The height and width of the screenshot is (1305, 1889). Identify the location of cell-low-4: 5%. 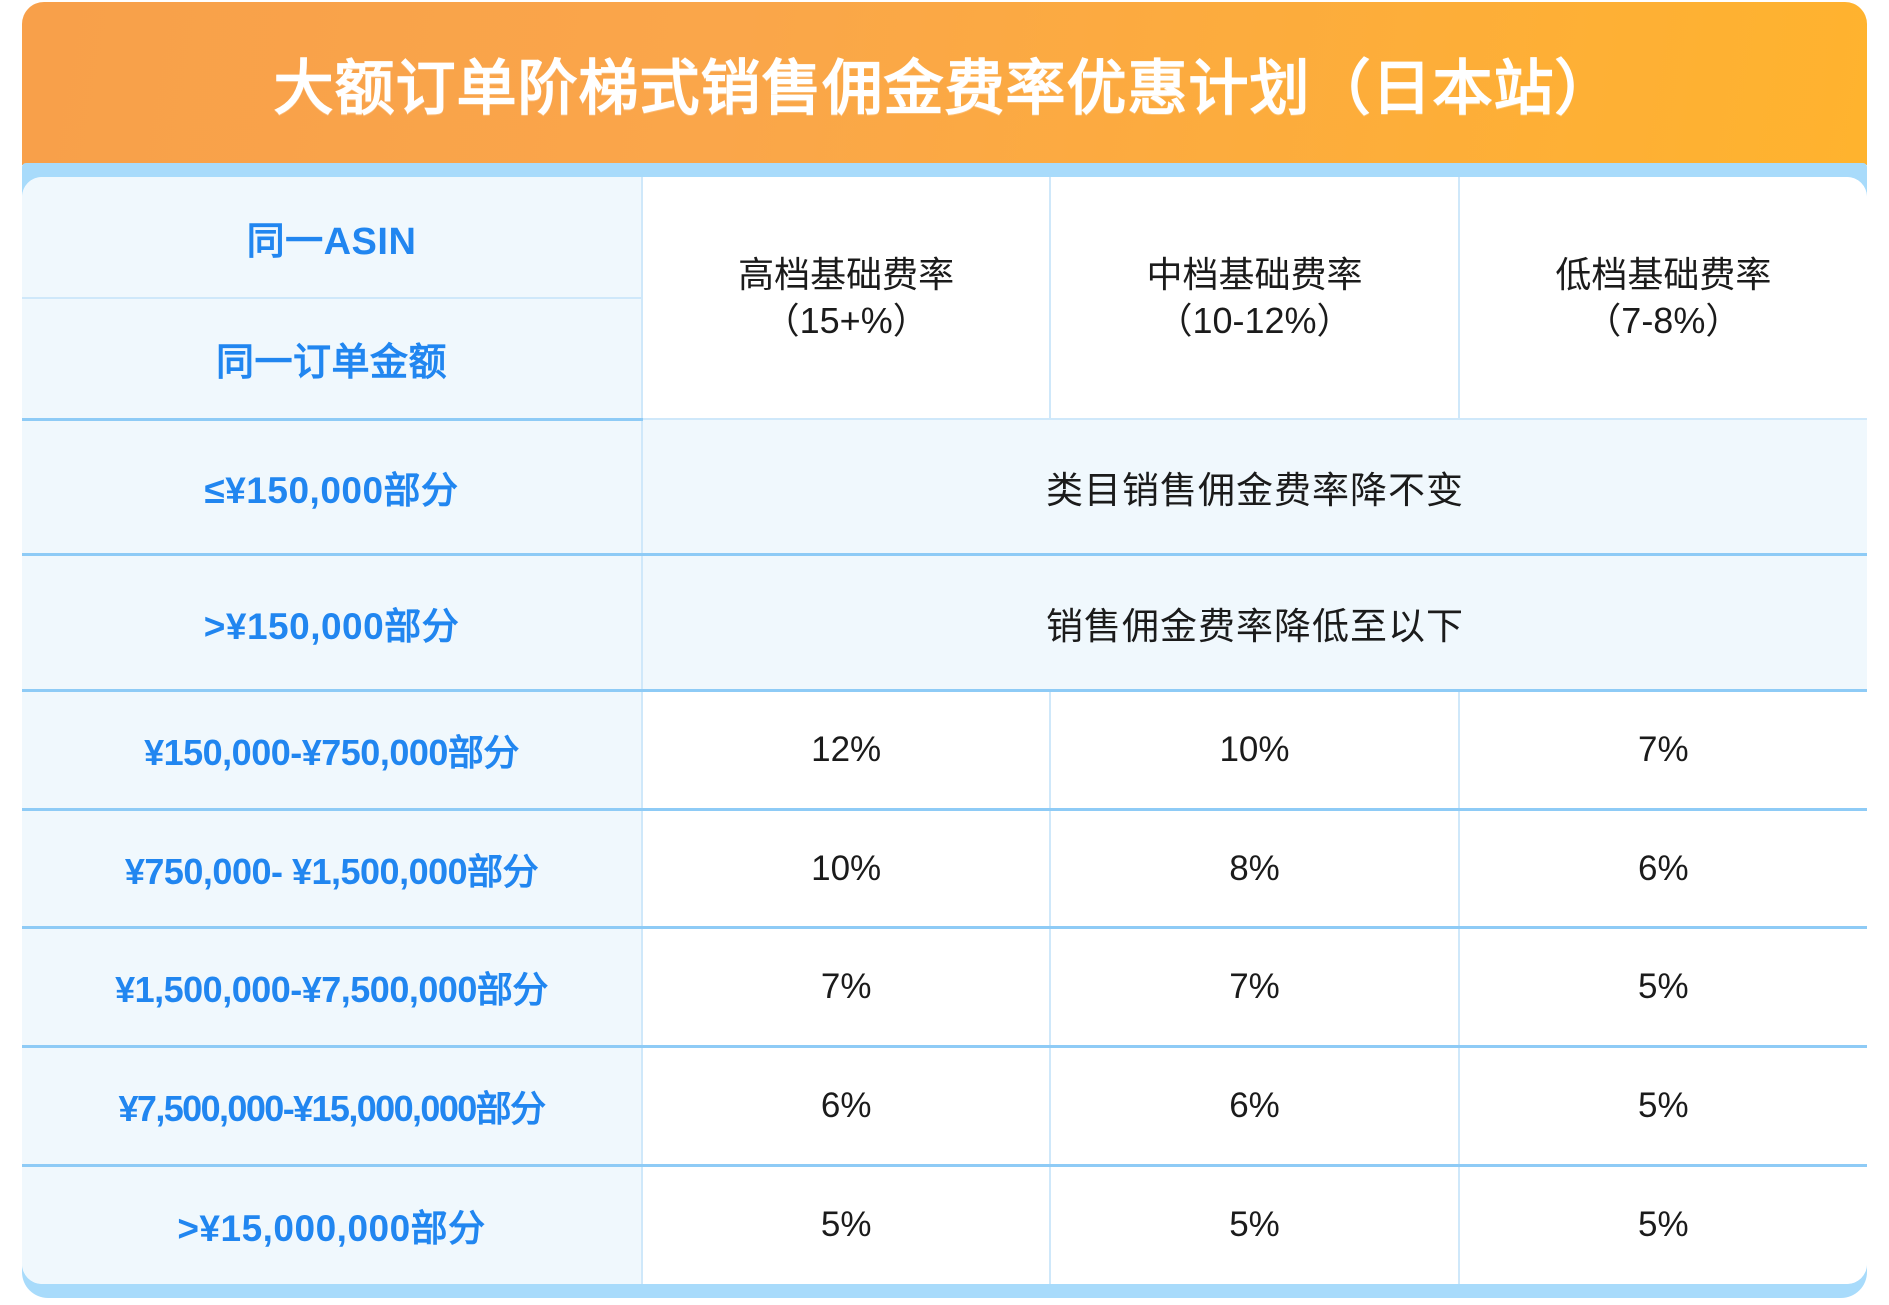
(1662, 1224).